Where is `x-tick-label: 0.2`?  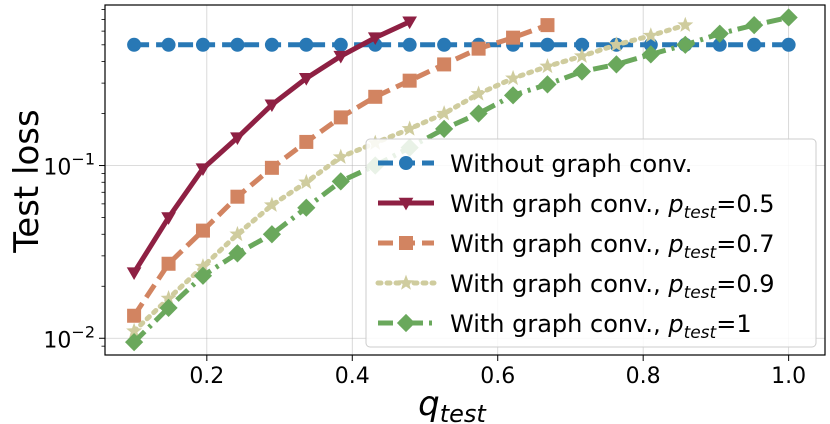 x-tick-label: 0.2 is located at coordinates (206, 376).